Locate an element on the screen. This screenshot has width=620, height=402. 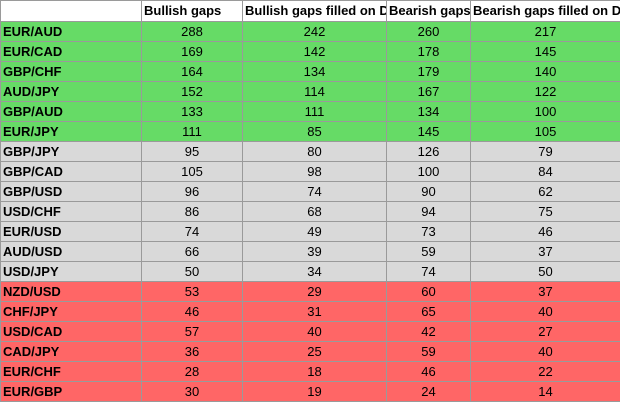
bullish-gaps-cell: 50 is located at coordinates (192, 272).